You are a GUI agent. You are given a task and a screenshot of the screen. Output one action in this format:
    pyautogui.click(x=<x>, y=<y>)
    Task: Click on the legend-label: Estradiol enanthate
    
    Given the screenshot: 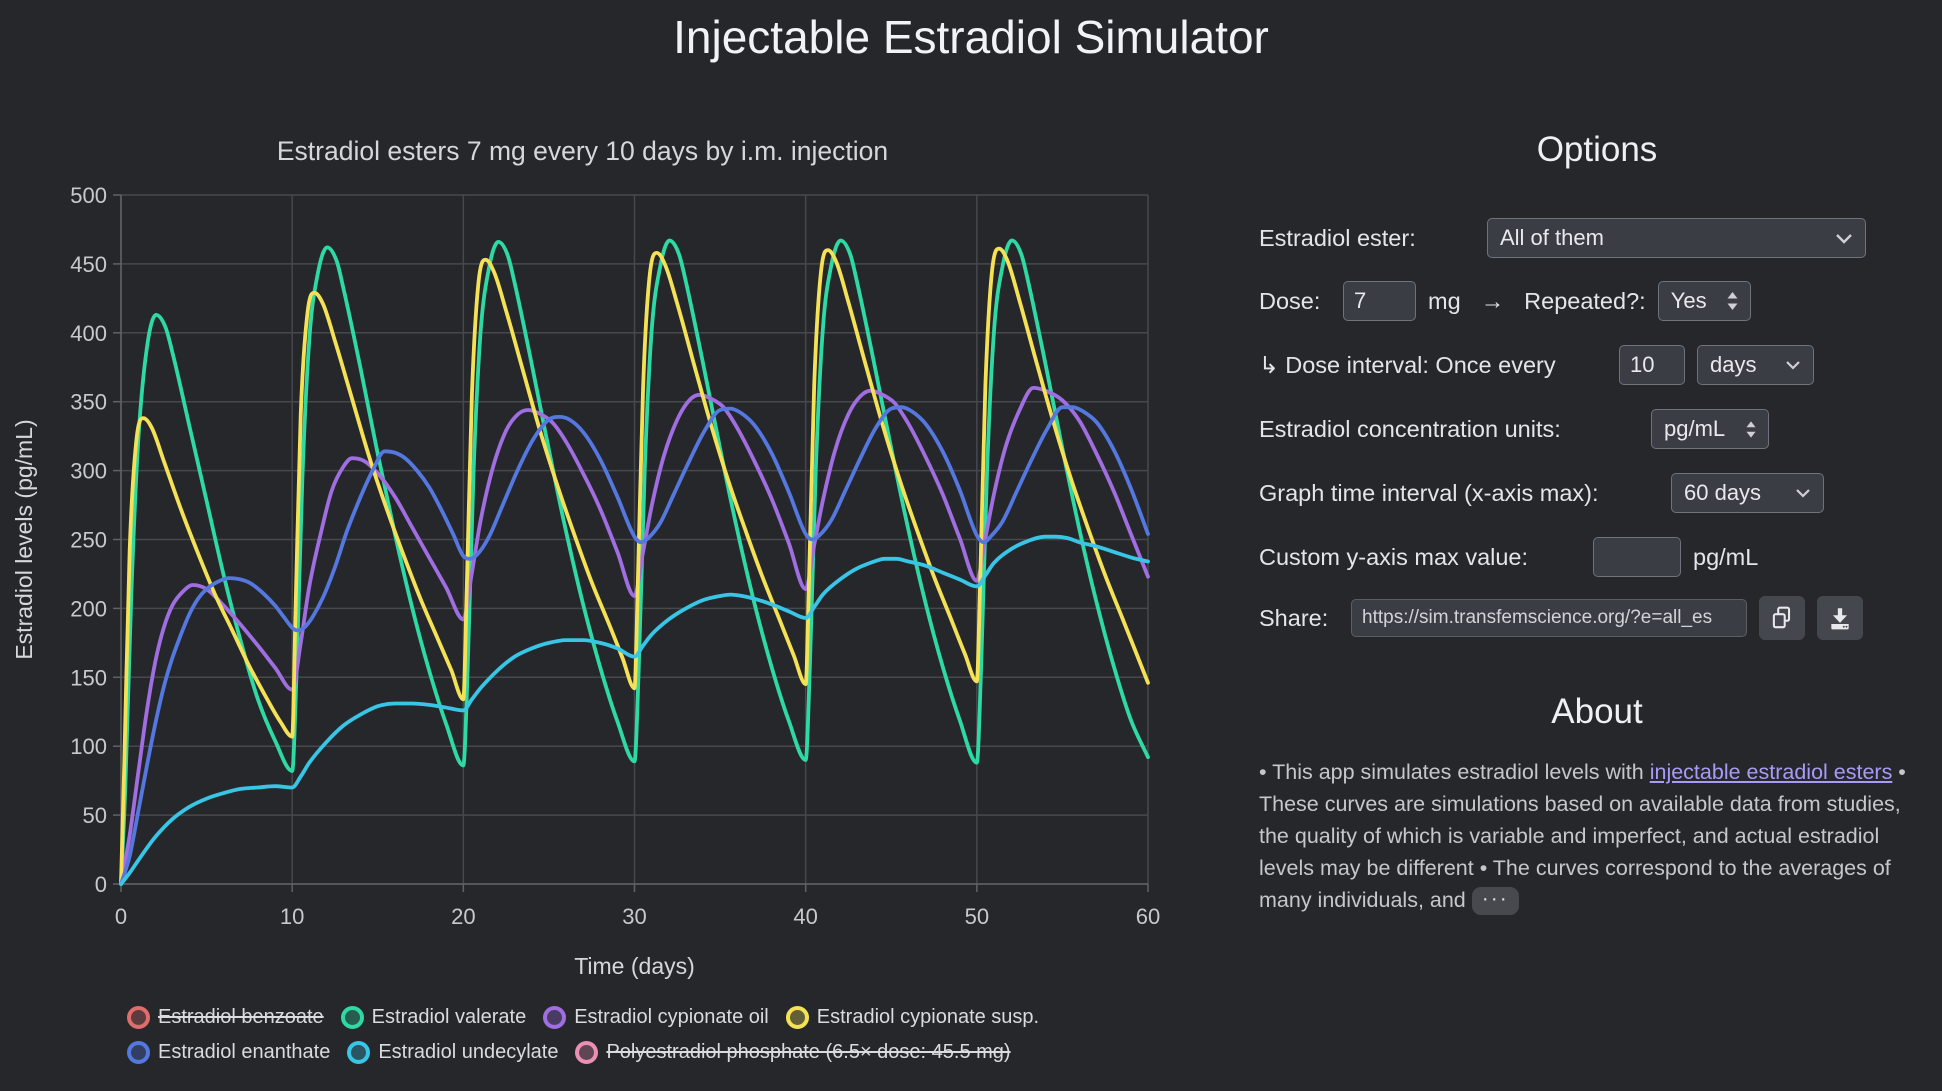 What is the action you would take?
    pyautogui.click(x=244, y=1052)
    